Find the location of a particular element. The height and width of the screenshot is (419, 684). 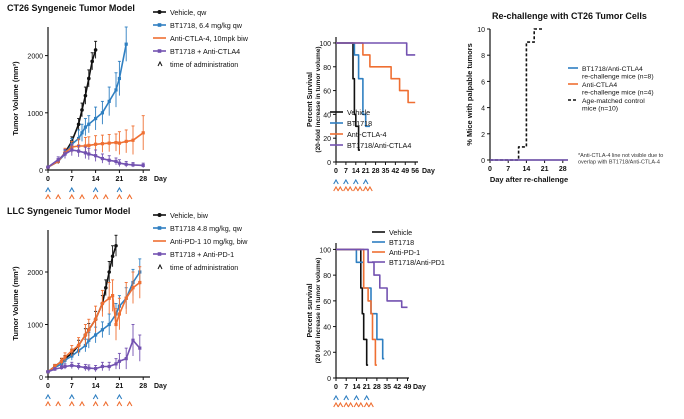

x-tick-label: 49 is located at coordinates (405, 171).